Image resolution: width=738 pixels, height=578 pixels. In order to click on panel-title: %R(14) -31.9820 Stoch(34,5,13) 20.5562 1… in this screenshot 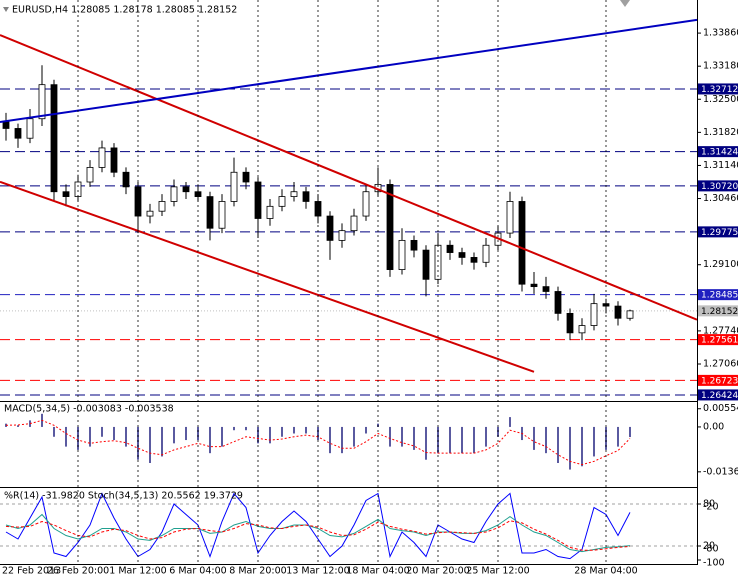, I will do `click(123, 496)`.